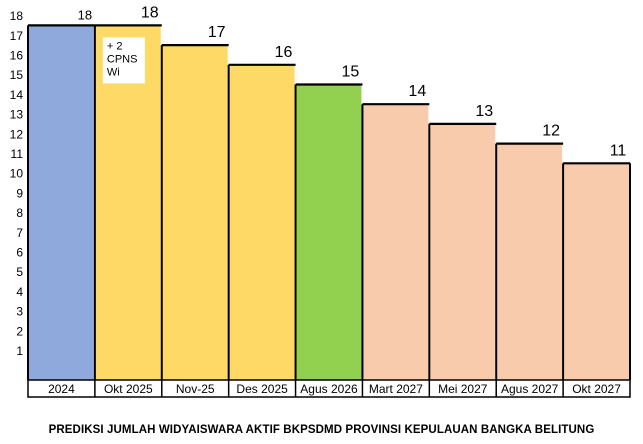  I want to click on y-tick-label: 7, so click(19, 233).